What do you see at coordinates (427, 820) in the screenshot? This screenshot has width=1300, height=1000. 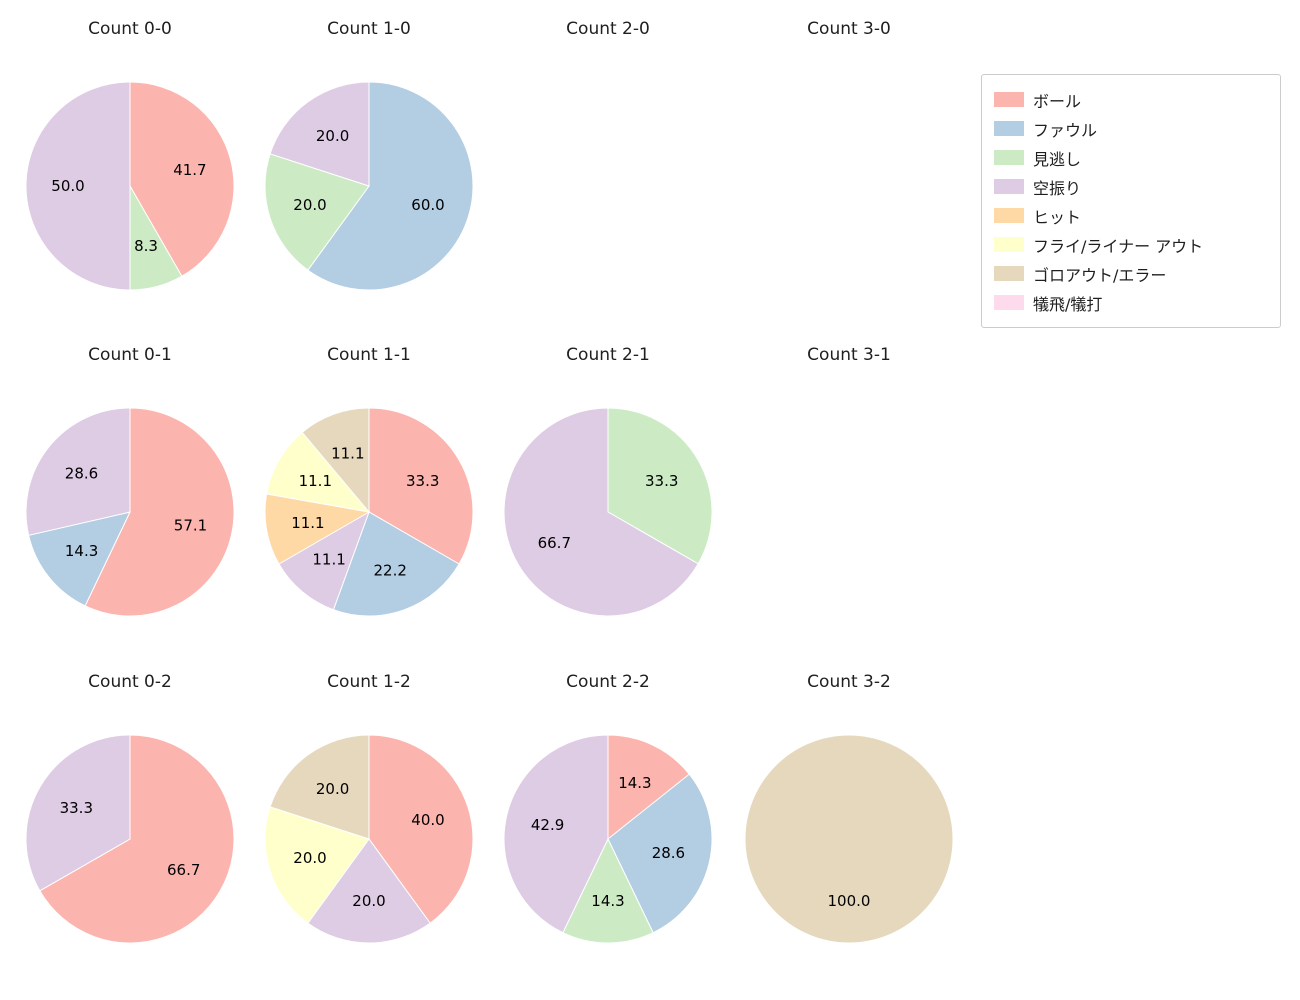 I see `slice-percentage-label: 40.0` at bounding box center [427, 820].